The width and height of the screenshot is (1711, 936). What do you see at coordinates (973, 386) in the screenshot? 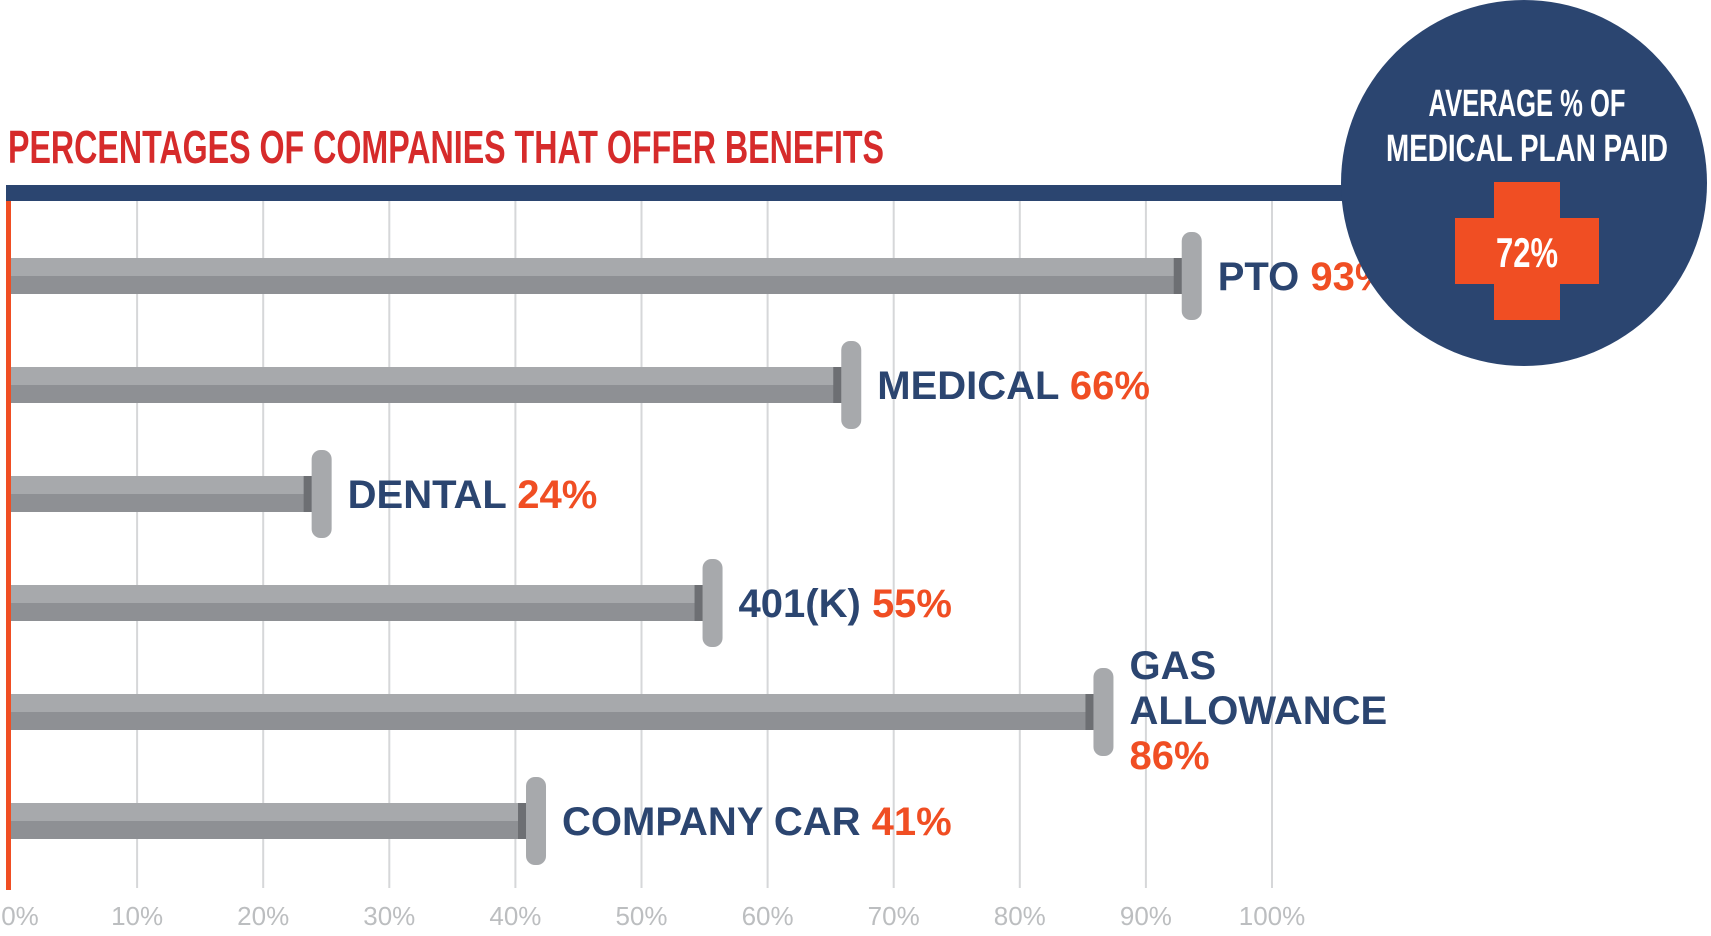
I see `bar-category-text: MEDICAL` at bounding box center [973, 386].